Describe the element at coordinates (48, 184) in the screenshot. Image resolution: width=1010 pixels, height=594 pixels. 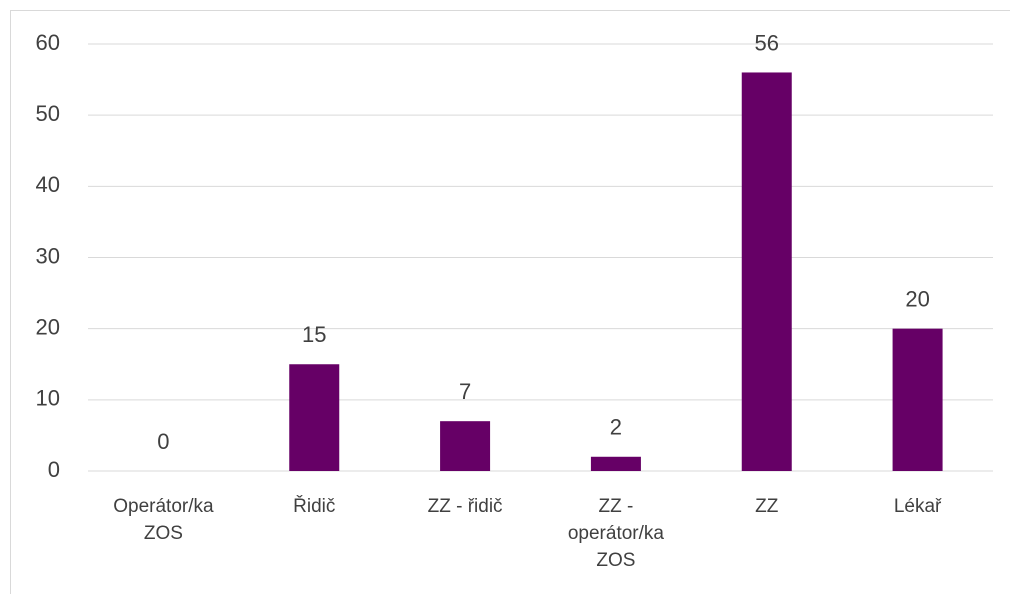
I see `y-tick-label: 40` at that location.